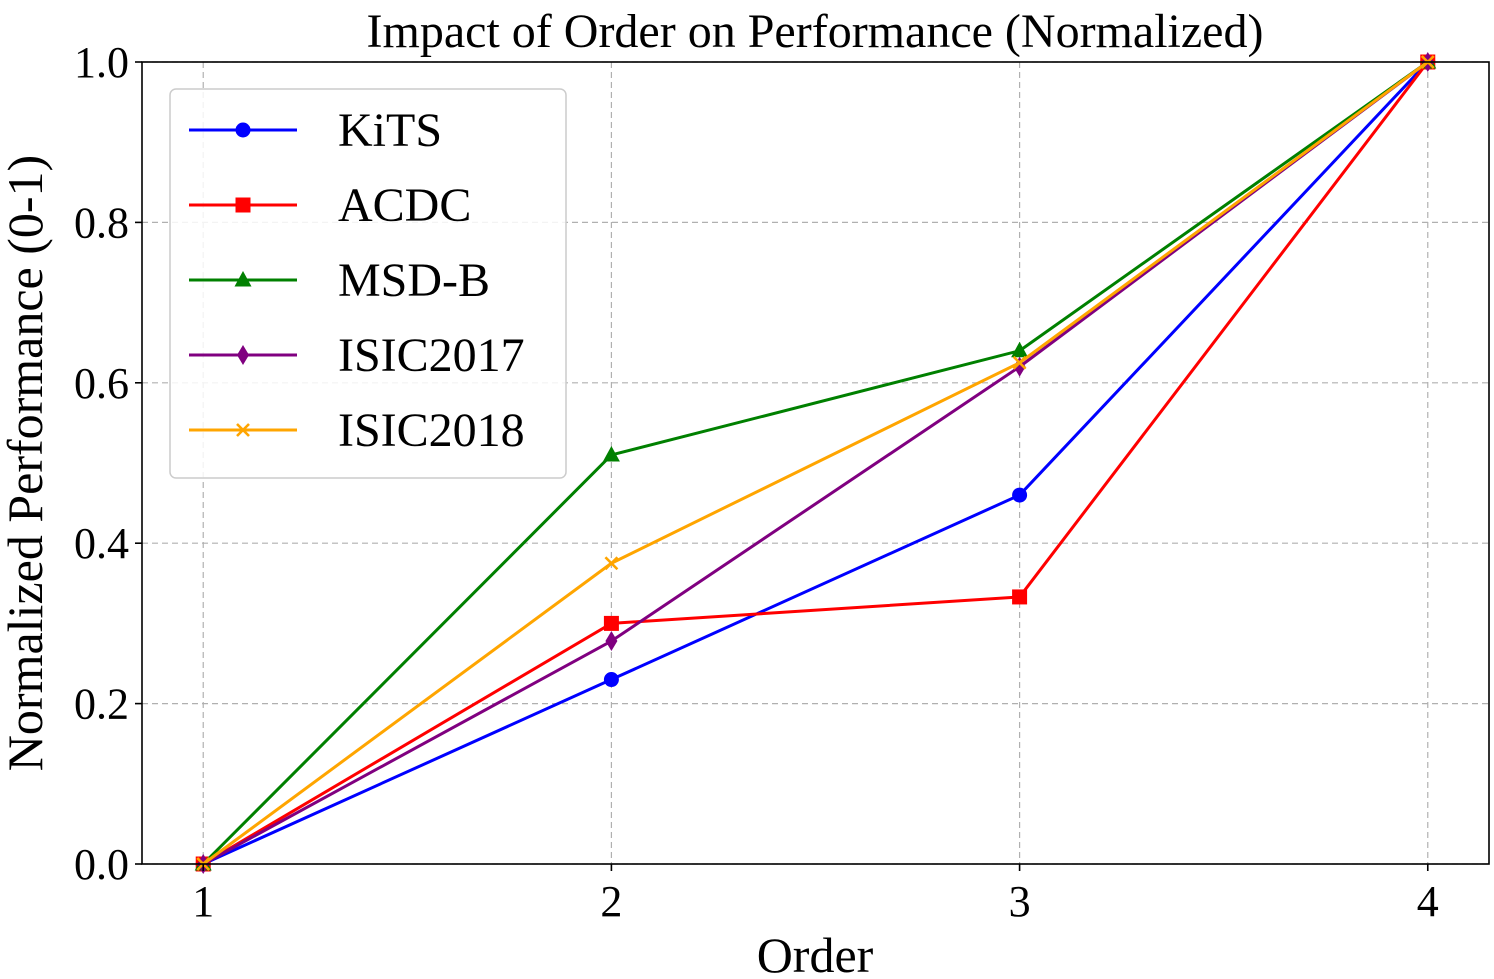 The height and width of the screenshot is (979, 1494). What do you see at coordinates (404, 205) in the screenshot?
I see `legend-label: ACDC` at bounding box center [404, 205].